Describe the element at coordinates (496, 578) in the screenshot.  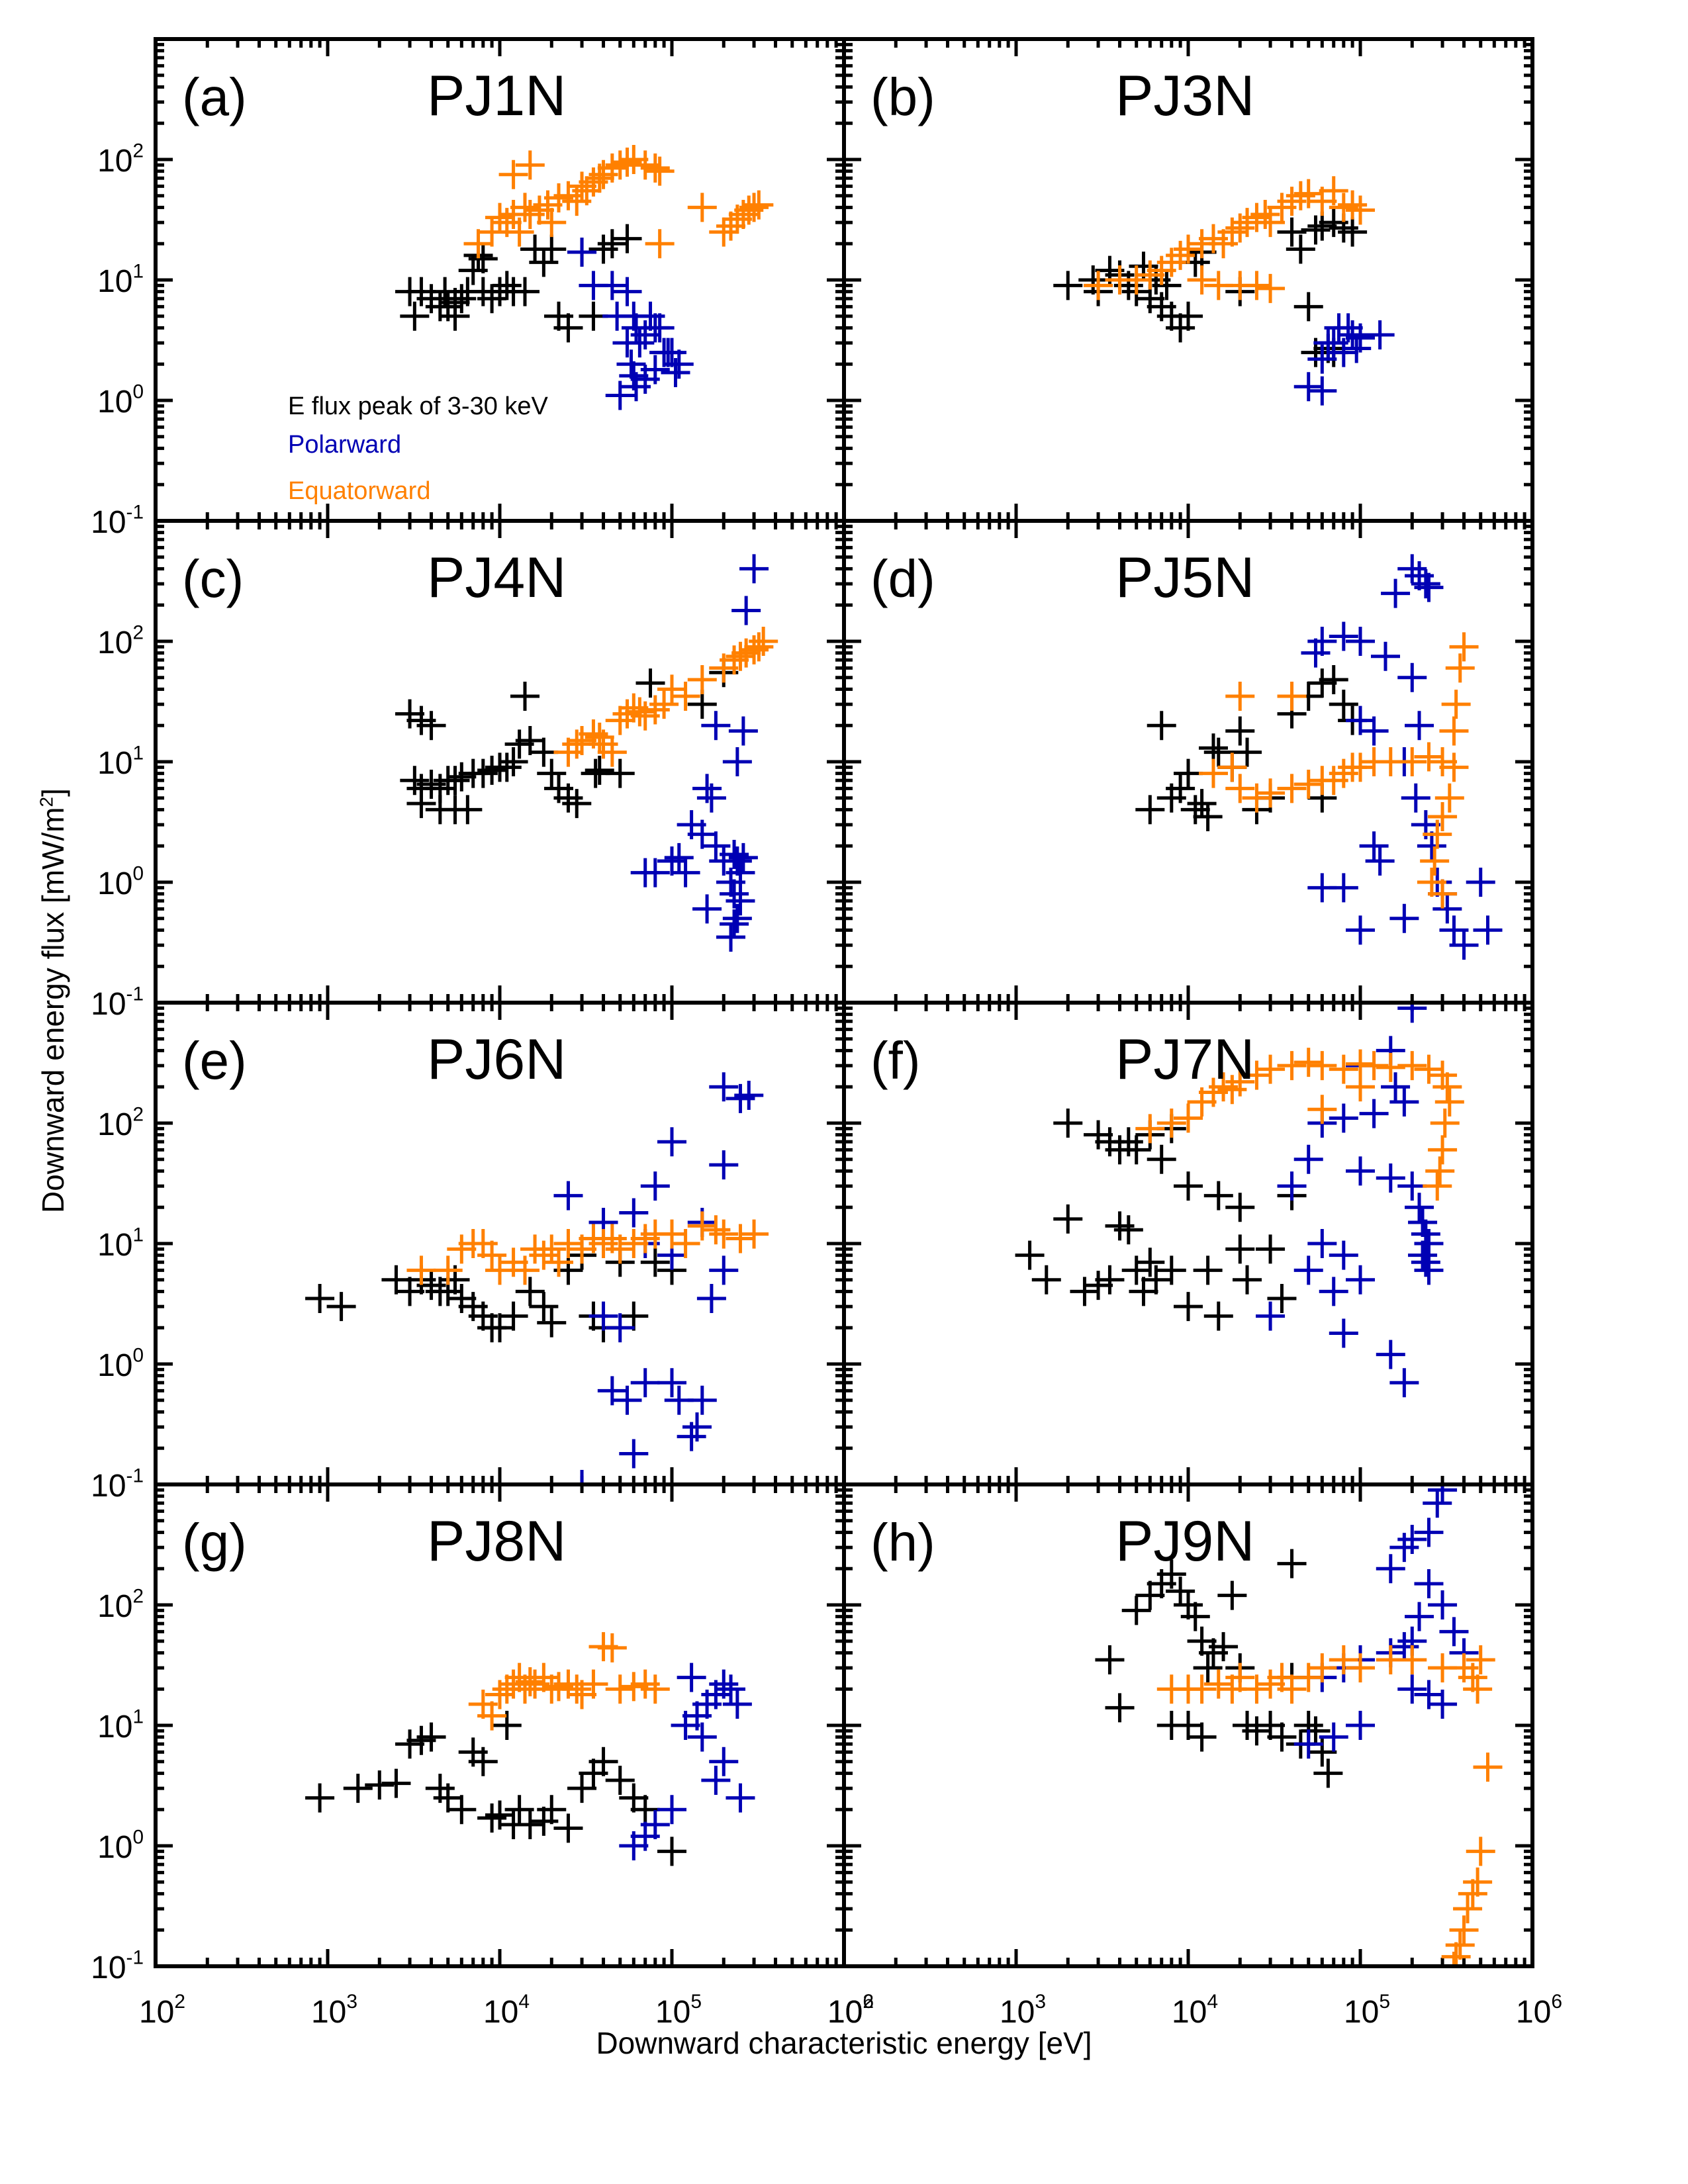
I see `panel-title: PJ4N` at that location.